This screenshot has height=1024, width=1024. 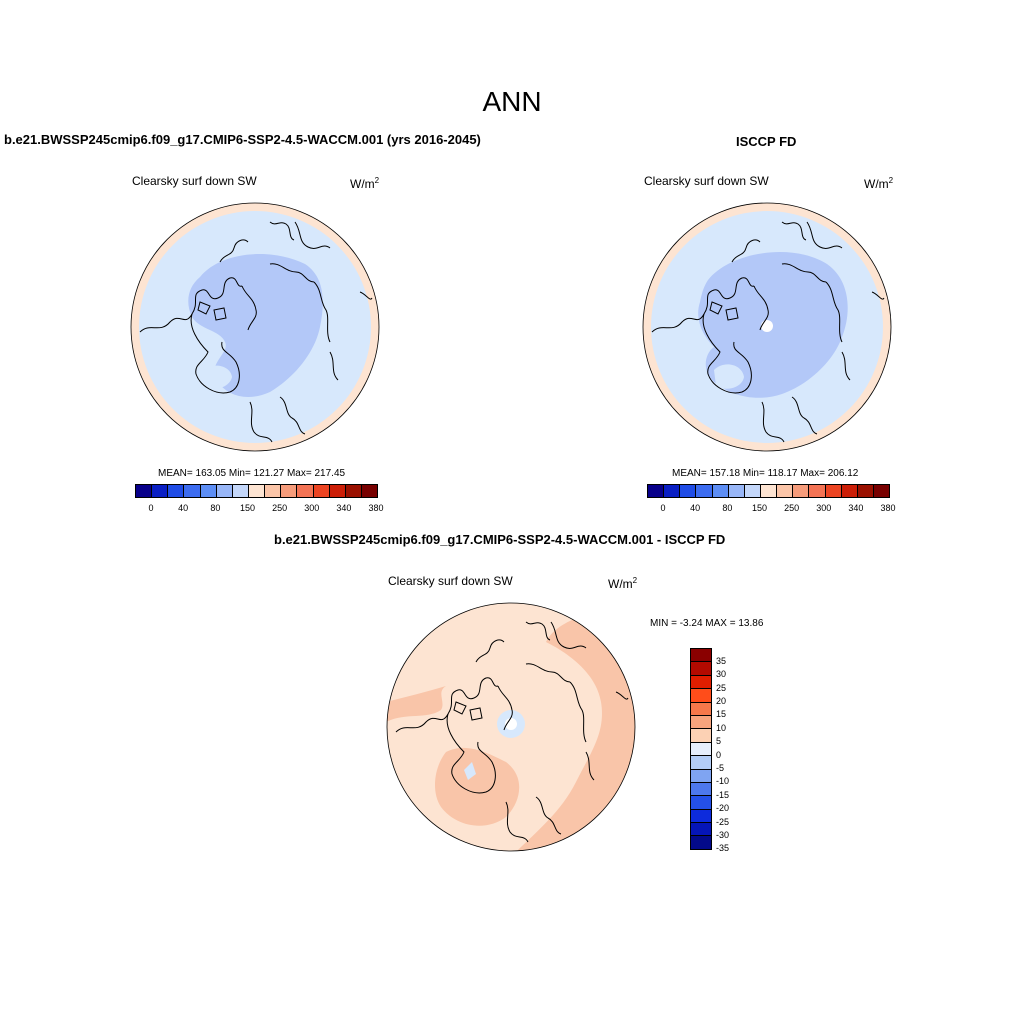 I want to click on colorbar-tick-label: 10, so click(x=721, y=727).